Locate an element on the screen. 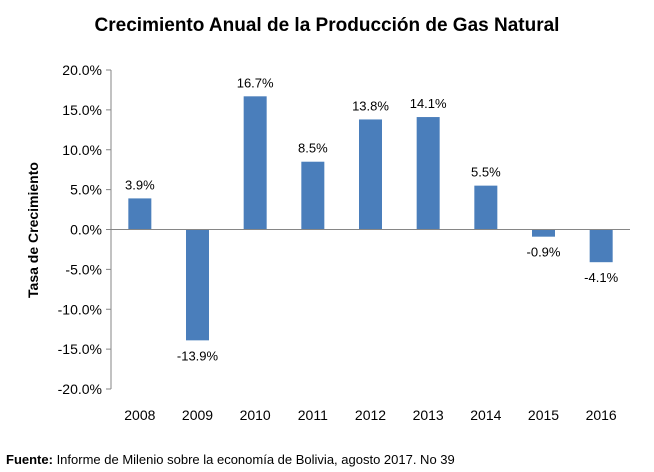 The height and width of the screenshot is (472, 654). x-tick-label: 2016 is located at coordinates (601, 415).